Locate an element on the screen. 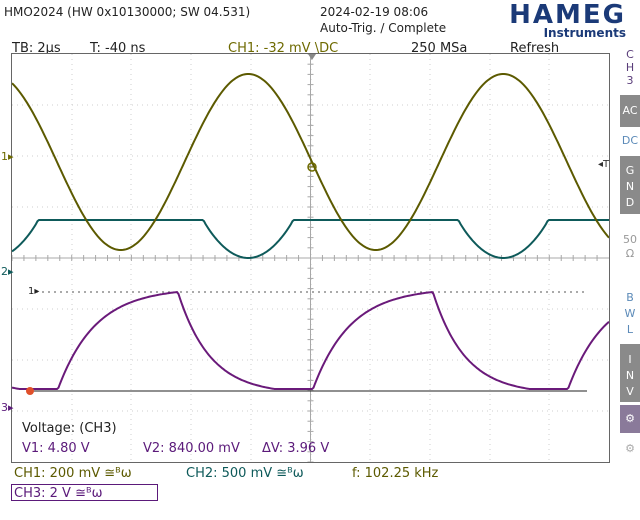  invert-button: I N V is located at coordinates (630, 373).